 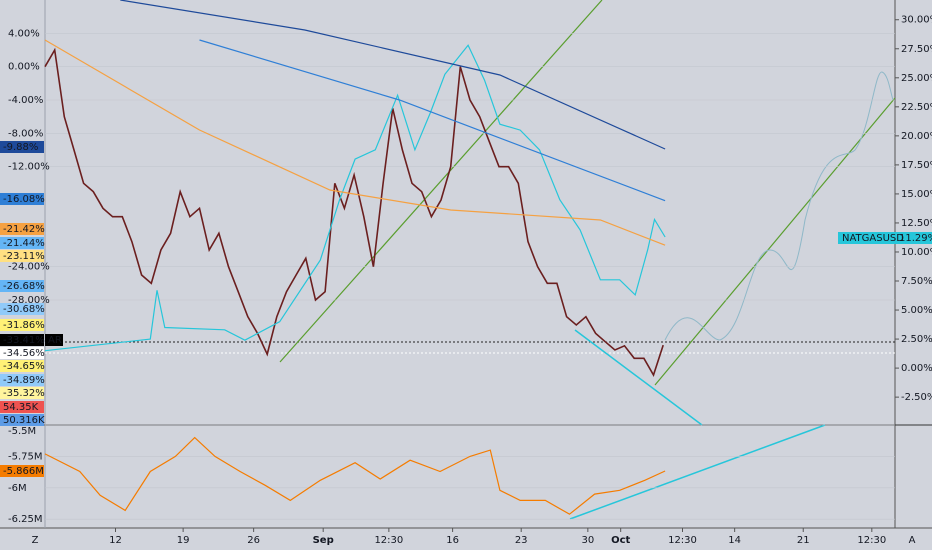 What do you see at coordinates (916, 165) in the screenshot?
I see `y2-tick-label: 17.50%` at bounding box center [916, 165].